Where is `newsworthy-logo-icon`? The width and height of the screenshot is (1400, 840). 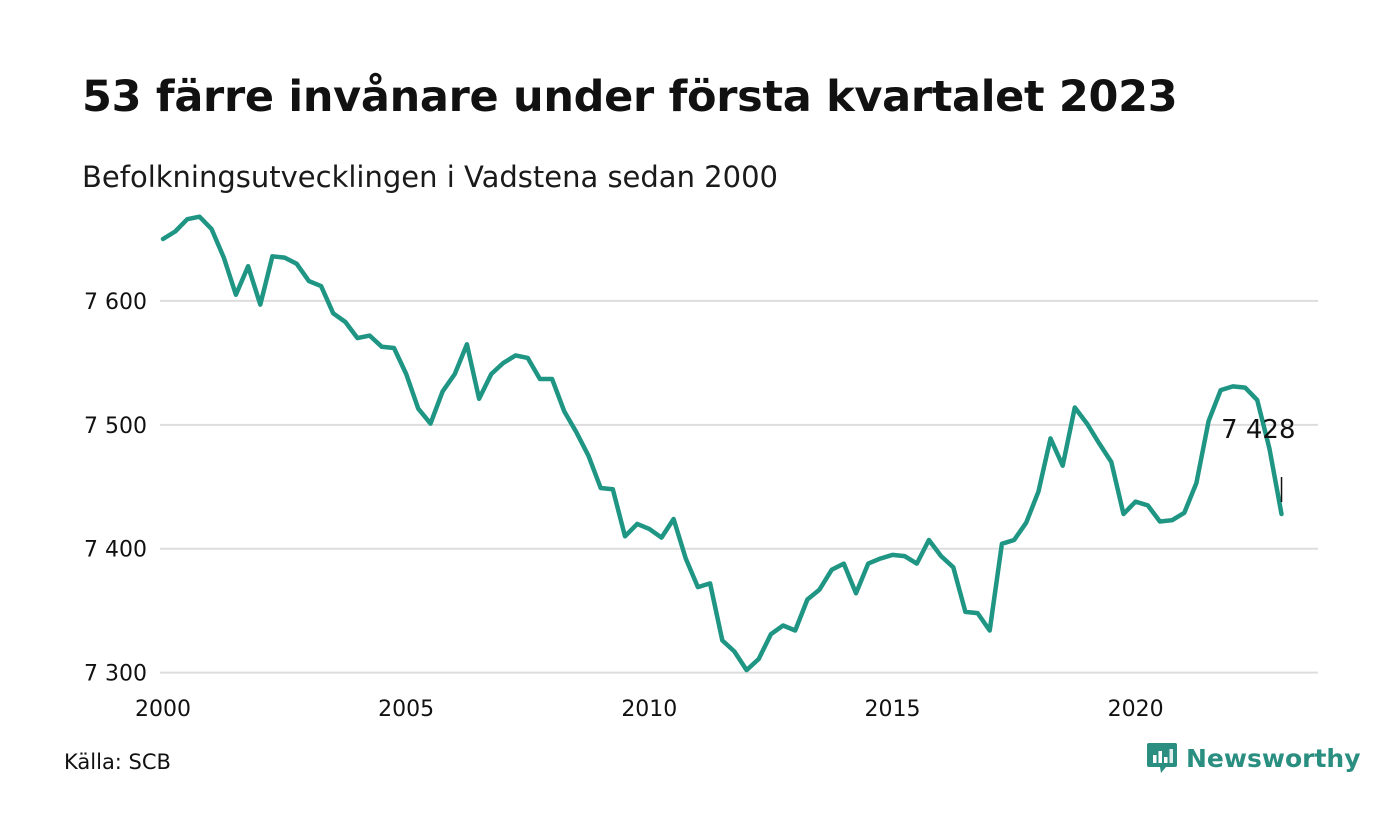 newsworthy-logo-icon is located at coordinates (1162, 758).